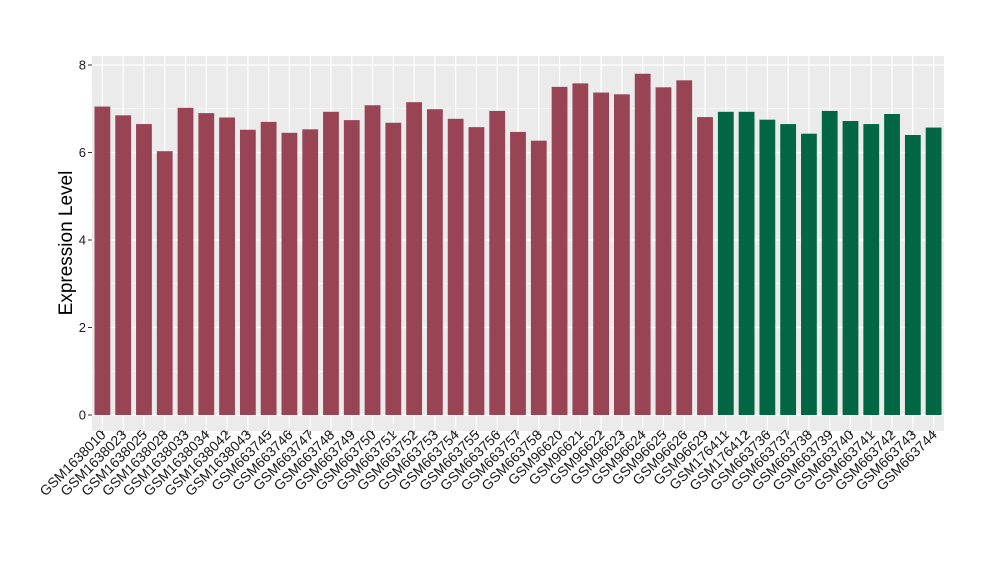 The image size is (1000, 580). Describe the element at coordinates (144, 269) in the screenshot. I see `bar-GSM1638025` at that location.